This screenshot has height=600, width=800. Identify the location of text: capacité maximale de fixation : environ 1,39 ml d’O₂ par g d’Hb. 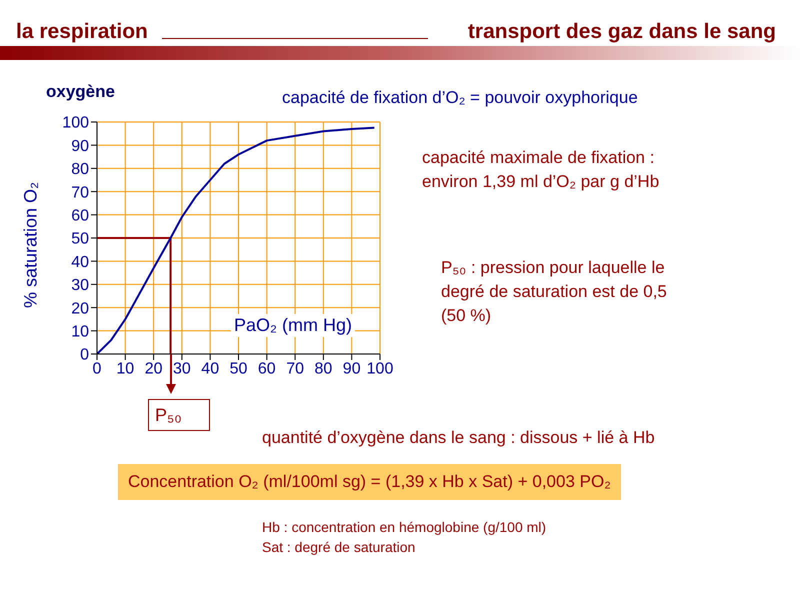
(541, 170).